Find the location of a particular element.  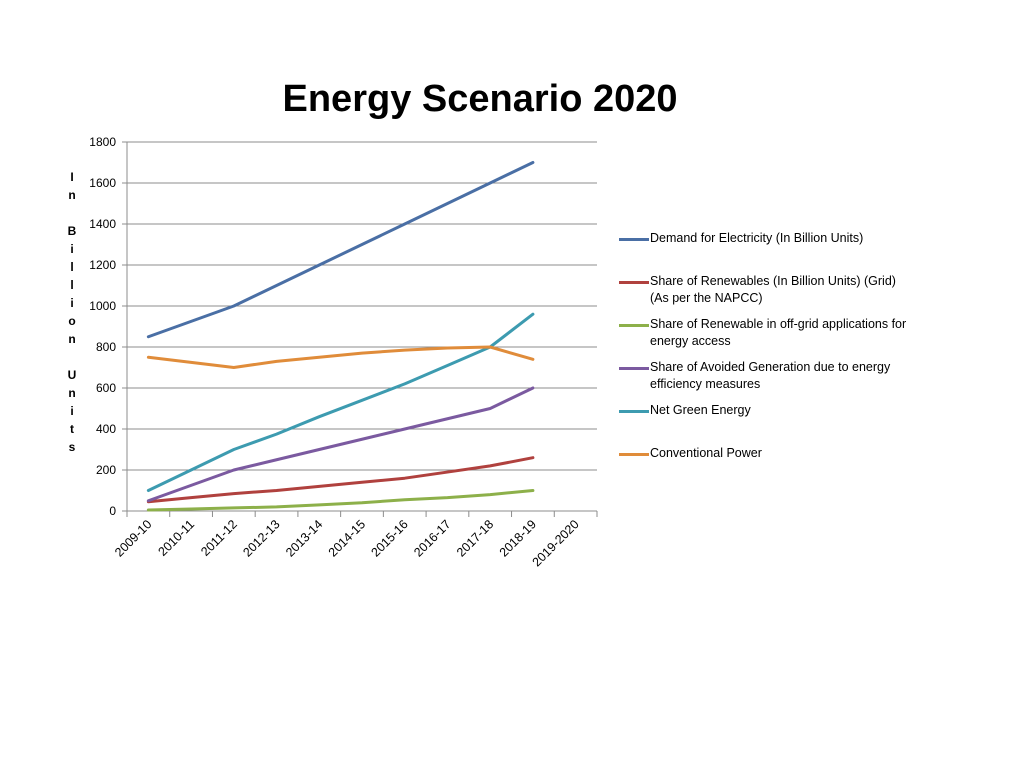

x-tick-label: 2012-13 is located at coordinates (261, 538).